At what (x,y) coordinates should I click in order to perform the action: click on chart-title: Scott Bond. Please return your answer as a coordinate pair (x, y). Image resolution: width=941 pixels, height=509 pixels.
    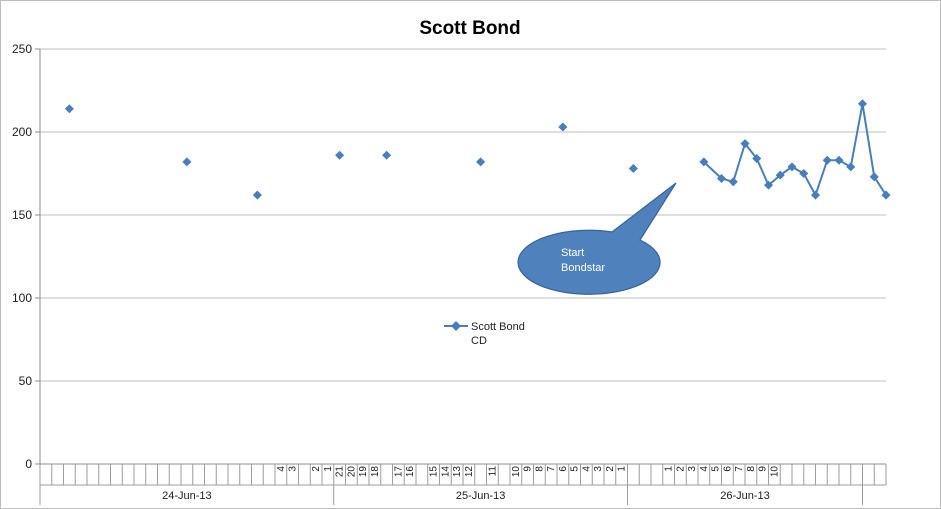
    Looking at the image, I should click on (469, 28).